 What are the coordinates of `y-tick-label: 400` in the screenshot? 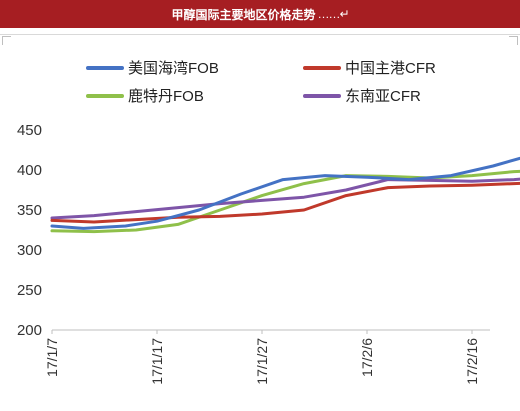 It's located at (29, 170).